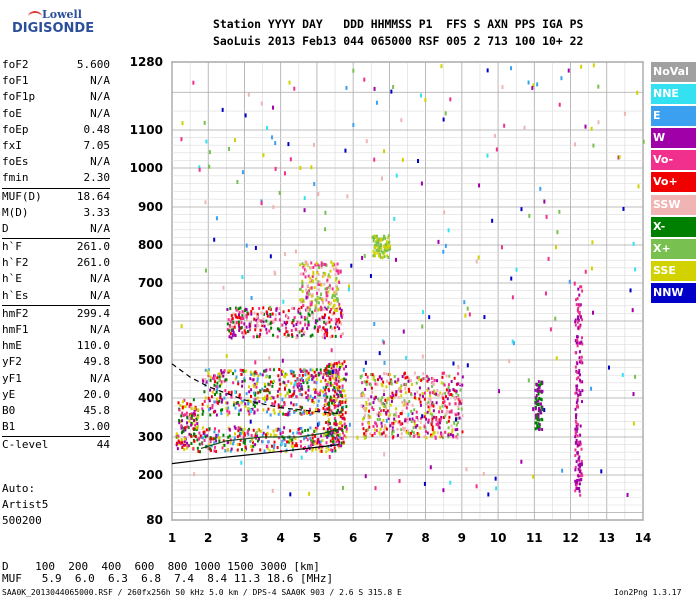  What do you see at coordinates (56, 188) in the screenshot?
I see `param-separator` at bounding box center [56, 188].